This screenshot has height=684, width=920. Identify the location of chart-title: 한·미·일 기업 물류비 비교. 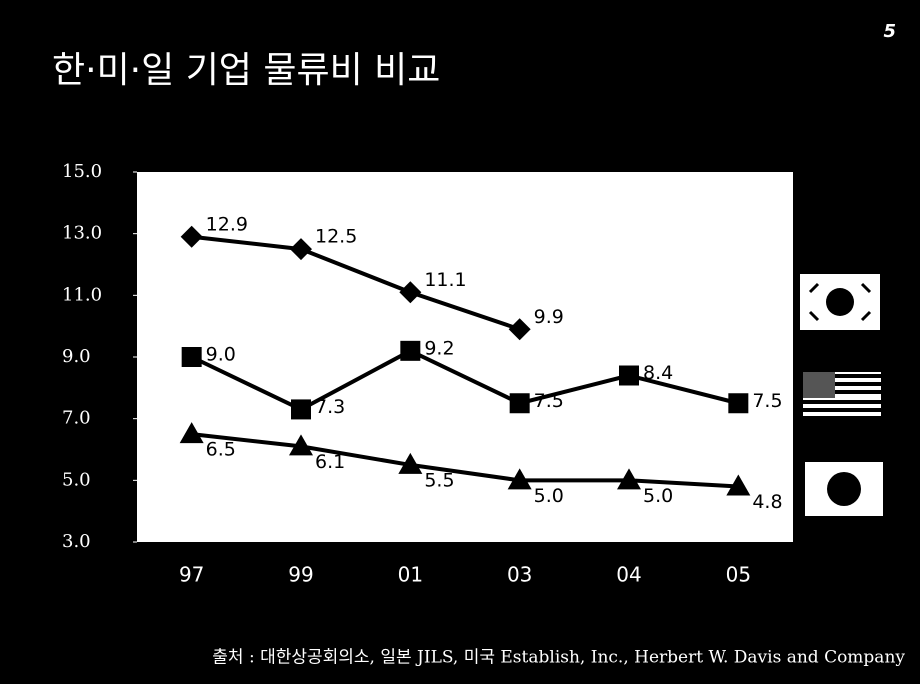
(246, 70).